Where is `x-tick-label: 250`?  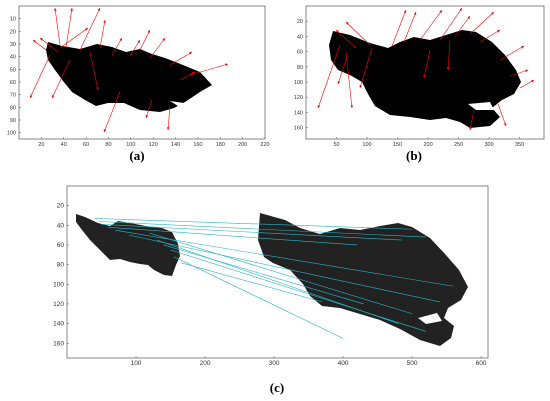 x-tick-label: 250 is located at coordinates (458, 145).